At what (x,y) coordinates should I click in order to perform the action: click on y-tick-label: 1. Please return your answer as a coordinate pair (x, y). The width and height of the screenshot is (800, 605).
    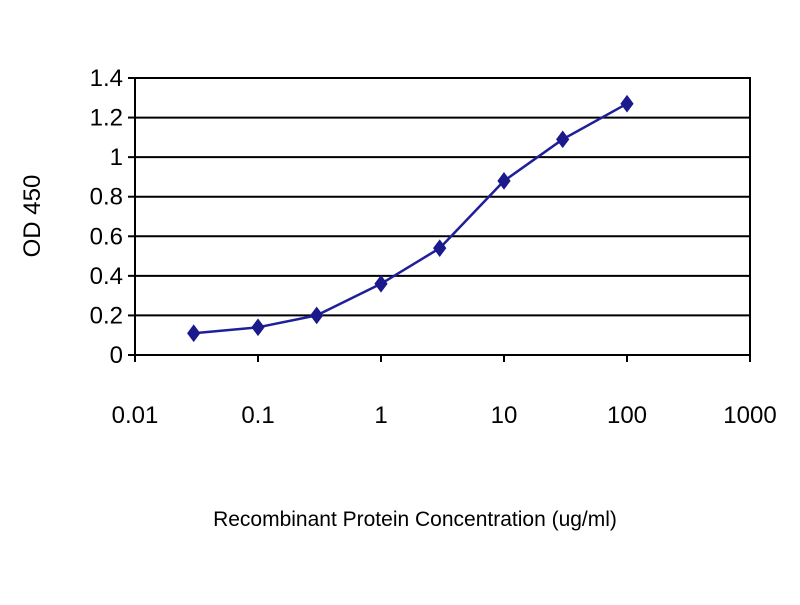
    Looking at the image, I should click on (116, 157).